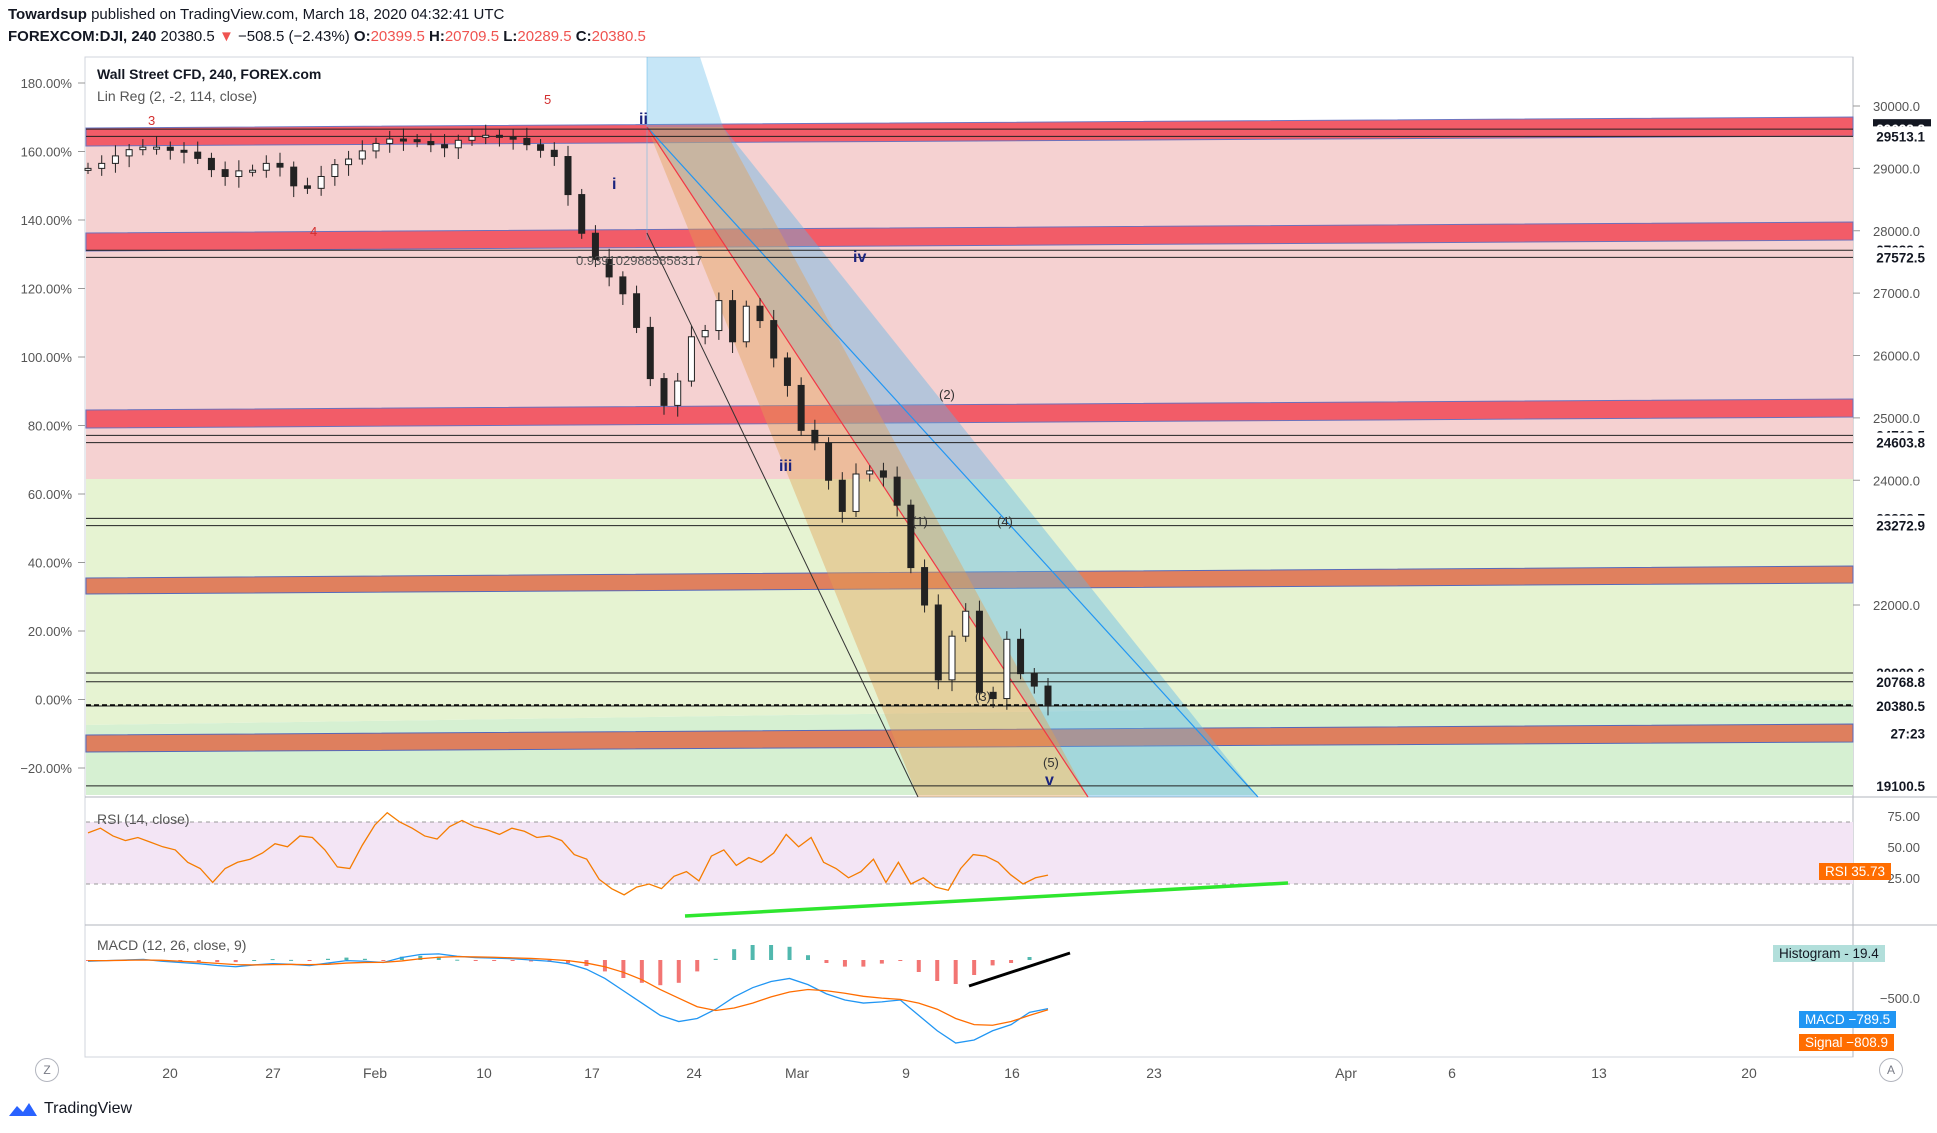 The image size is (1937, 1133). I want to click on macd-axis: −500.0, so click(1900, 998).